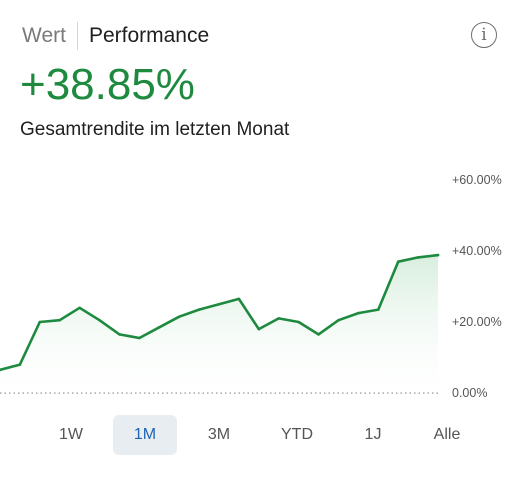  Describe the element at coordinates (373, 434) in the screenshot. I see `period-1j: 1J` at that location.